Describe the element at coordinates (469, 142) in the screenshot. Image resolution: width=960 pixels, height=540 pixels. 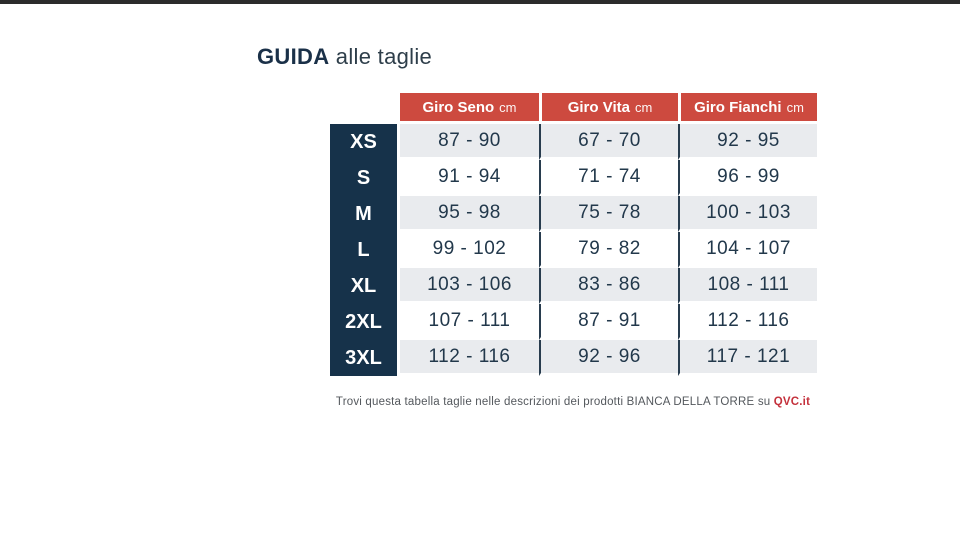
I see `seno-value: 87 - 90` at that location.